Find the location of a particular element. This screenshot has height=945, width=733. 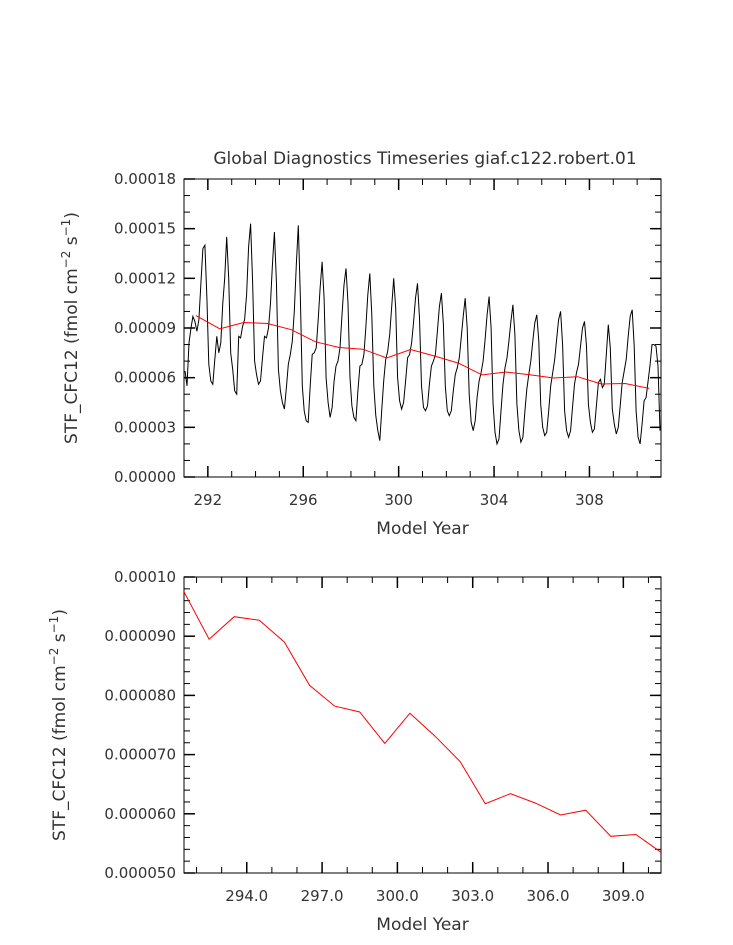

y-tick-label: 0.00018 is located at coordinates (145, 179).